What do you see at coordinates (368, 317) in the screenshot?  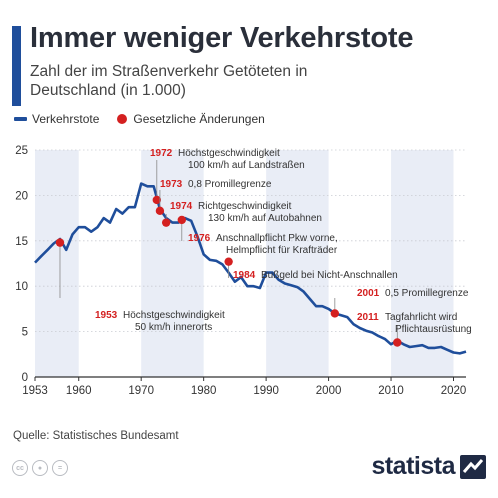 I see `annotation-year: 2011` at bounding box center [368, 317].